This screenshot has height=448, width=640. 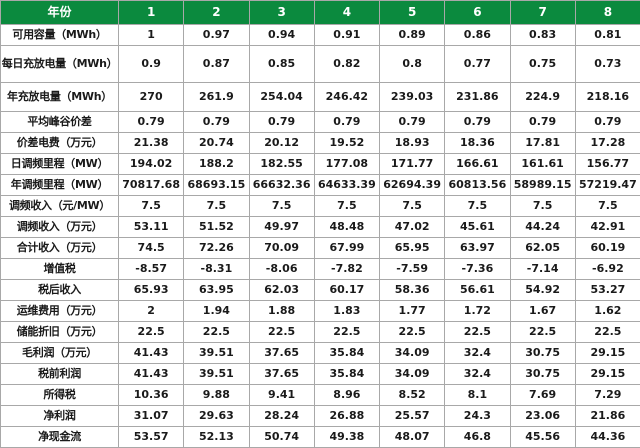 I want to click on cell-value: 42.91, so click(x=607, y=227).